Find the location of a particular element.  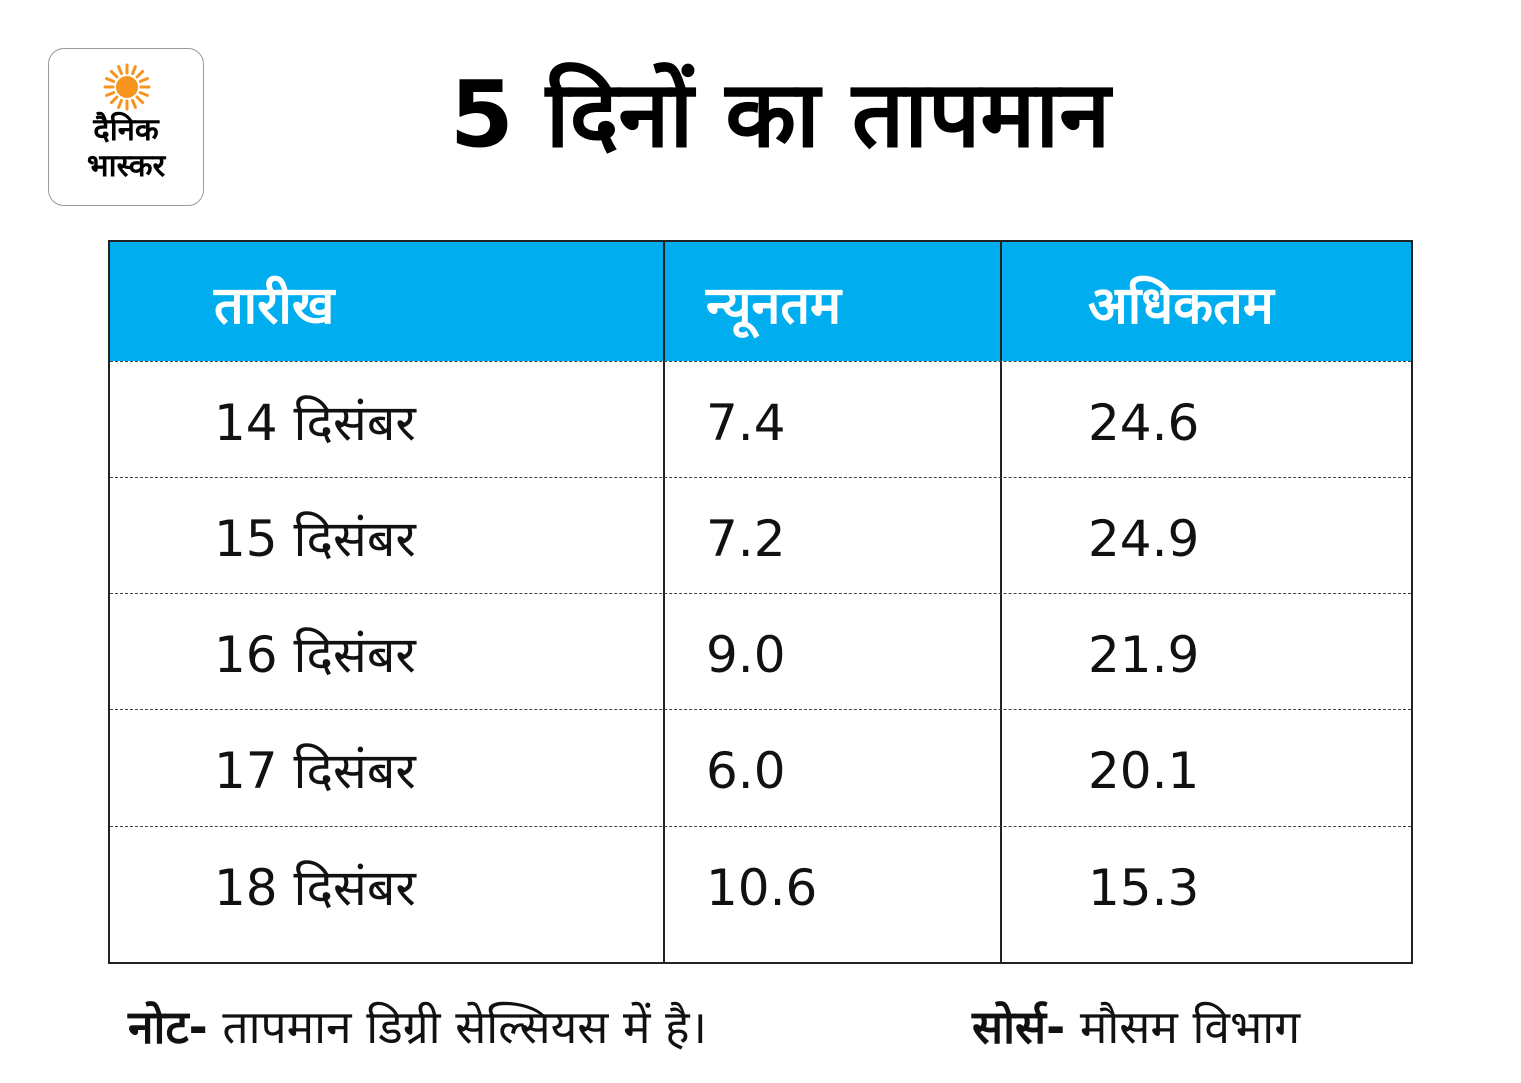

table-header-row: तारीख न्यूनतम अधिकतम is located at coordinates (760, 301).